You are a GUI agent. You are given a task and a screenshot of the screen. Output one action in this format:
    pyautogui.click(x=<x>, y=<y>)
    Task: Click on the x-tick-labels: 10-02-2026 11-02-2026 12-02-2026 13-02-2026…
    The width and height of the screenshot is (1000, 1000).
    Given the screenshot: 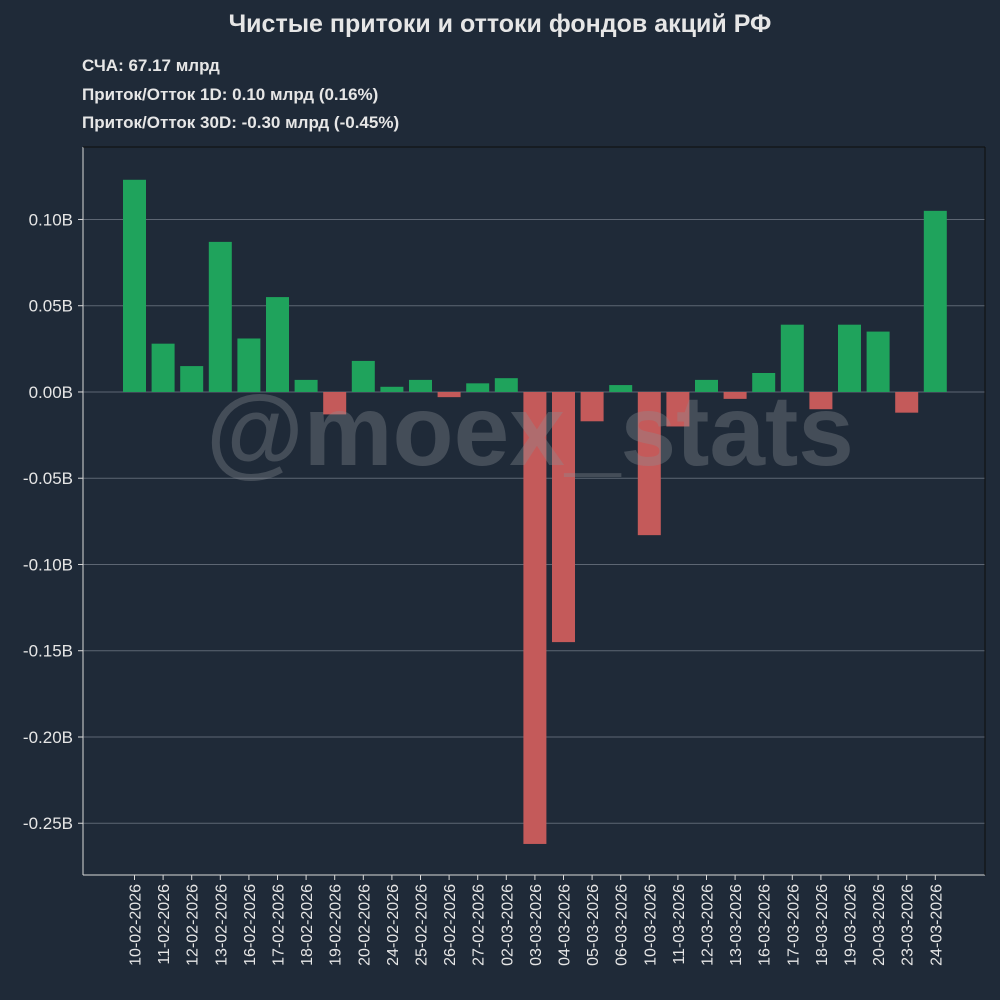 What is the action you would take?
    pyautogui.click(x=536, y=920)
    